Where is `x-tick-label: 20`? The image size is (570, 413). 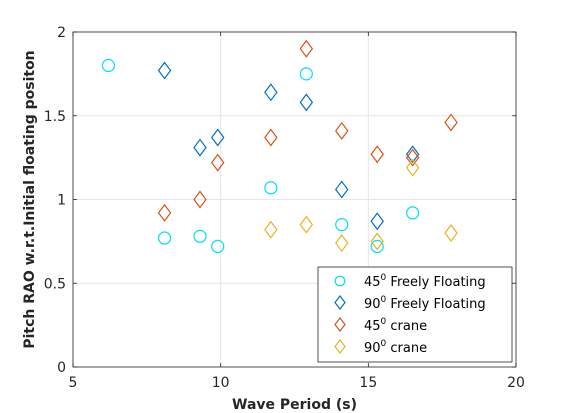 x-tick-label: 20 is located at coordinates (516, 383).